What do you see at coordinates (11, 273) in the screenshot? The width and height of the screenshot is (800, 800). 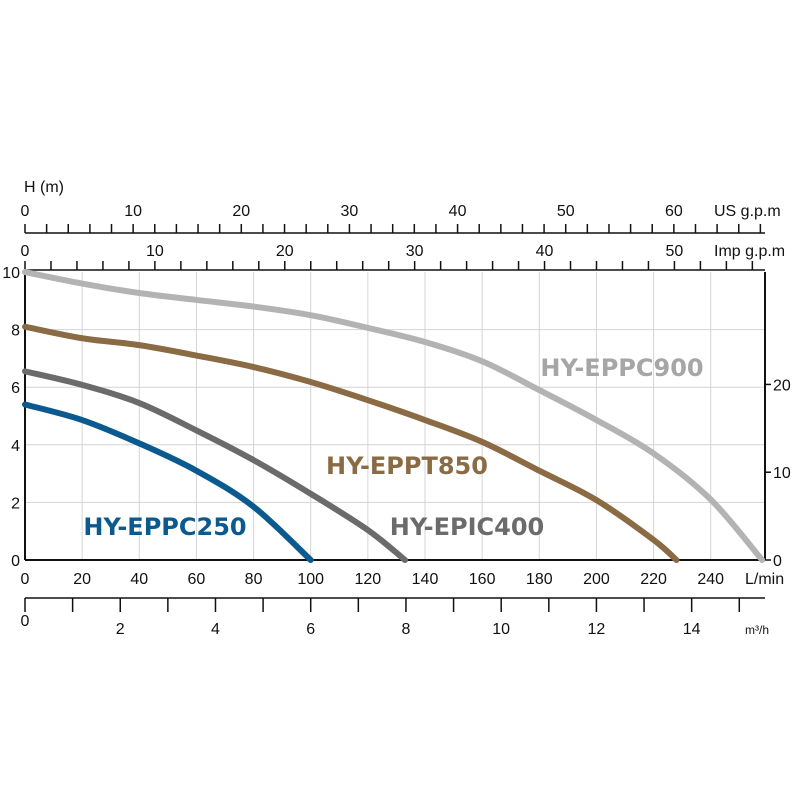 I see `y-tick-label: 10` at bounding box center [11, 273].